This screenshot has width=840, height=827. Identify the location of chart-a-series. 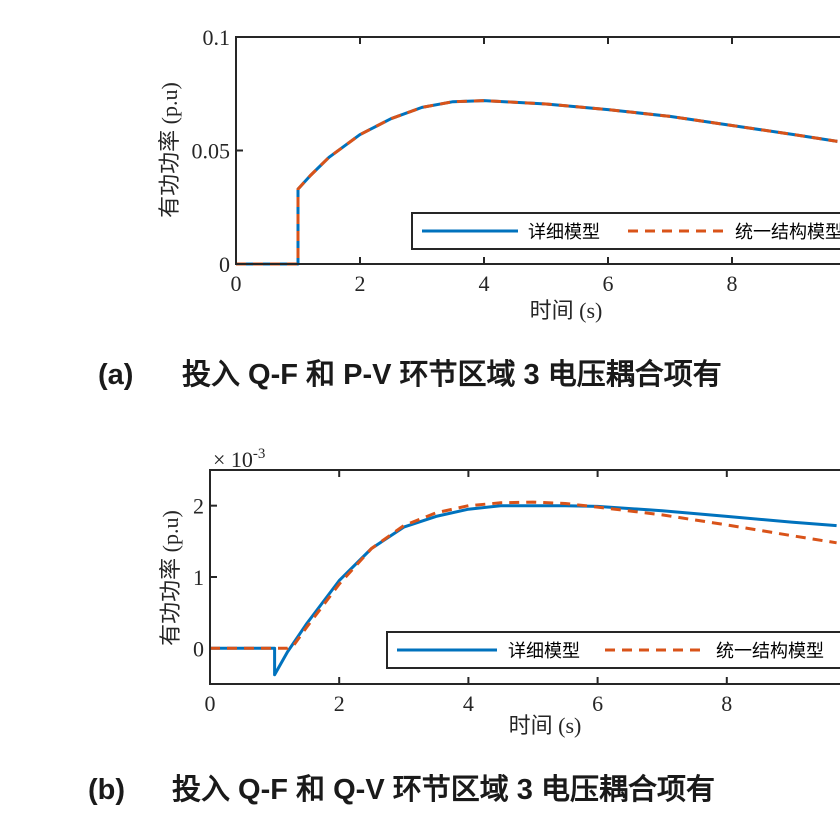
(537, 182).